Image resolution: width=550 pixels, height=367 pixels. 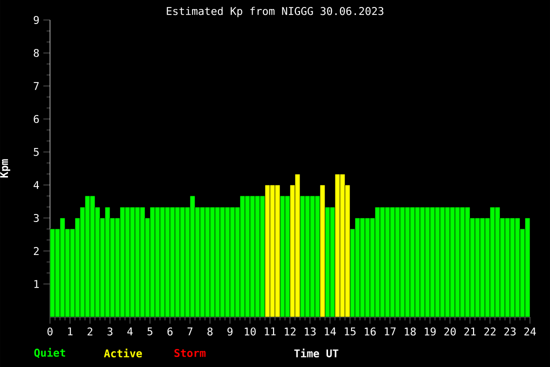 I want to click on x-tick-label: 22, so click(x=490, y=331).